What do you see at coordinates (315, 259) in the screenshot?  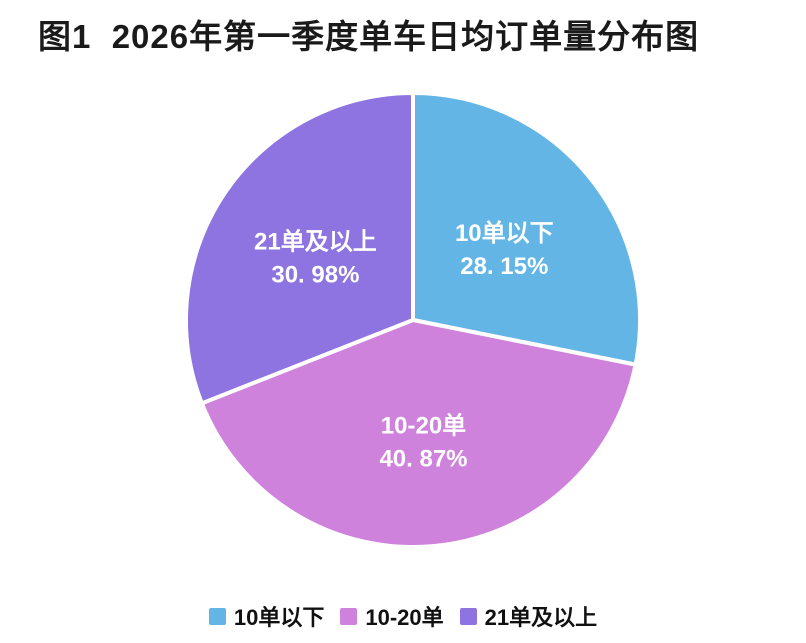 I see `slice-label-2: 21单及以上 30. 98%` at bounding box center [315, 259].